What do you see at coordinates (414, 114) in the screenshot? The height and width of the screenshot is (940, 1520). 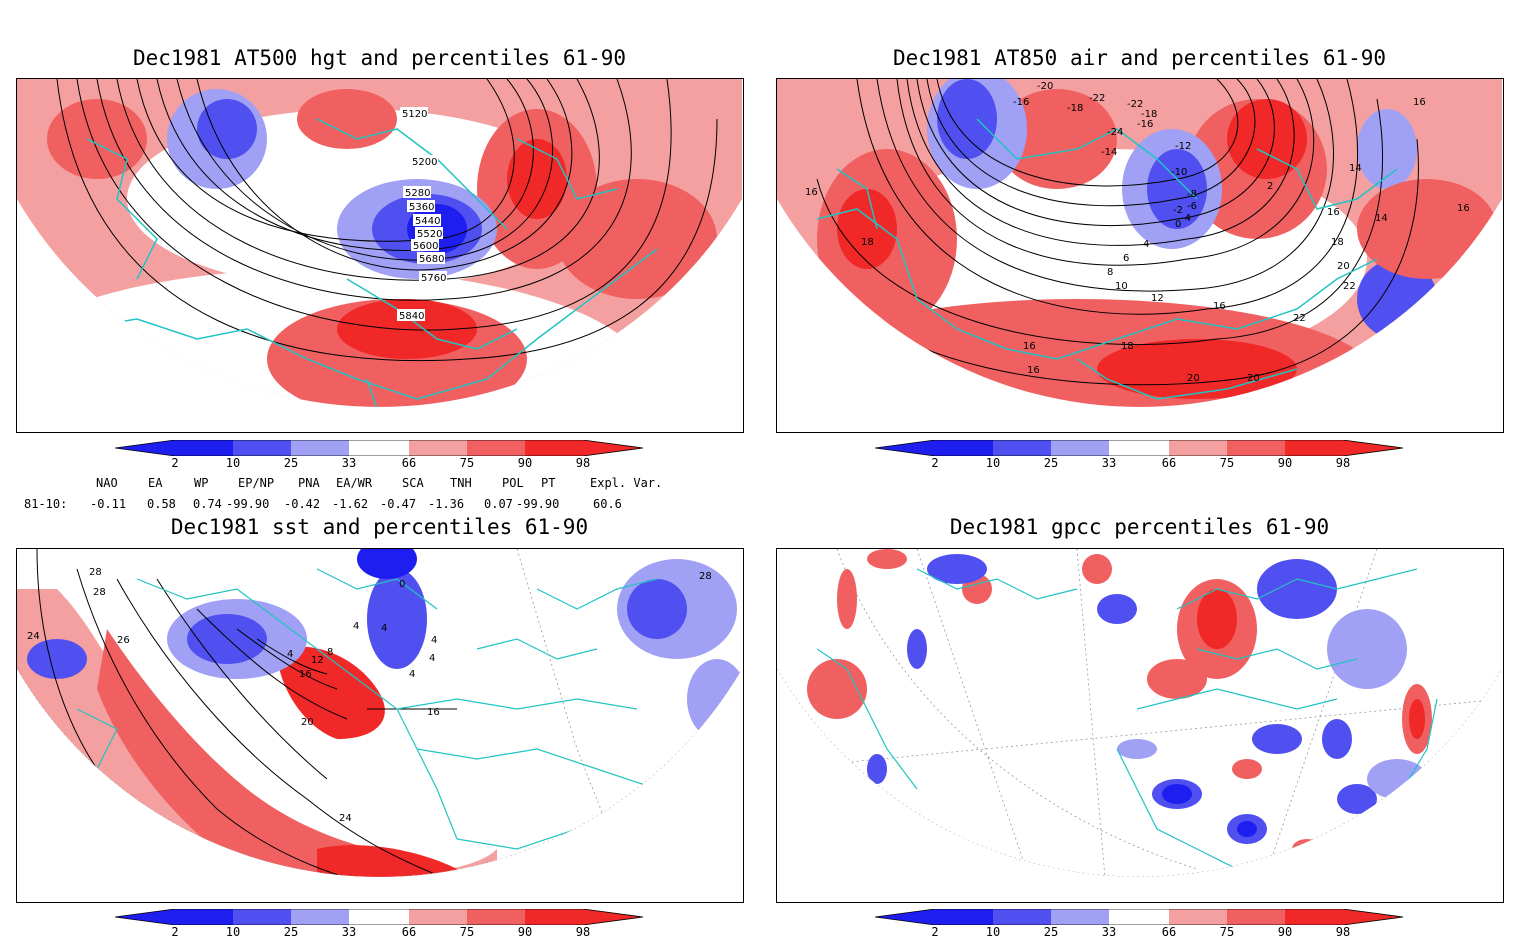 I see `contour-label: 5120` at bounding box center [414, 114].